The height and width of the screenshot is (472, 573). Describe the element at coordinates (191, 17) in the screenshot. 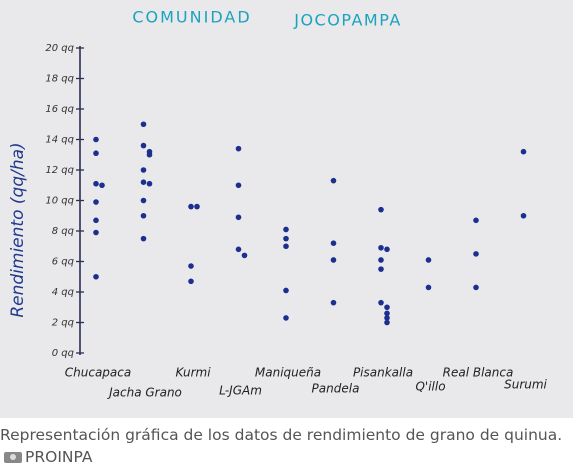

I see `chart-title: COMUNIDAD` at that location.